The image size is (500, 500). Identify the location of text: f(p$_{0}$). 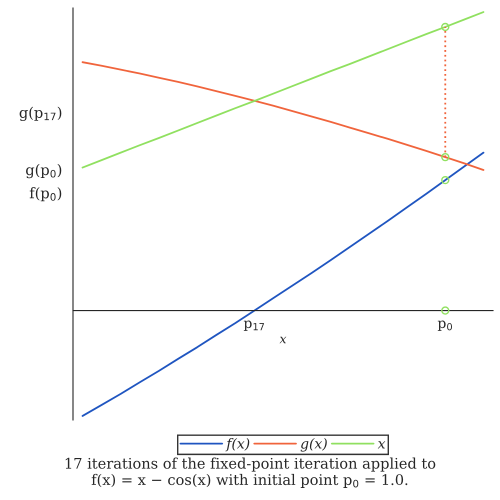
(46, 194).